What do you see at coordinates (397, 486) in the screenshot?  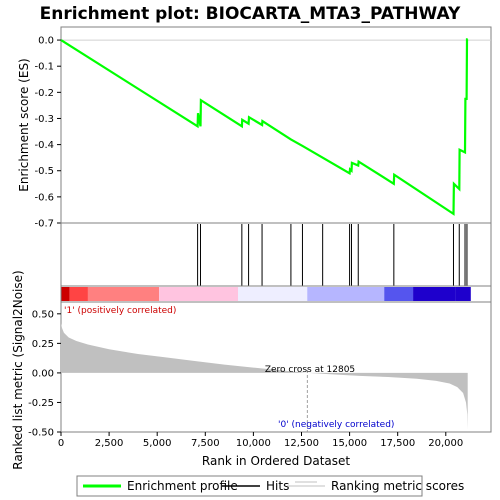 I see `legend-label: Ranking metric scores` at bounding box center [397, 486].